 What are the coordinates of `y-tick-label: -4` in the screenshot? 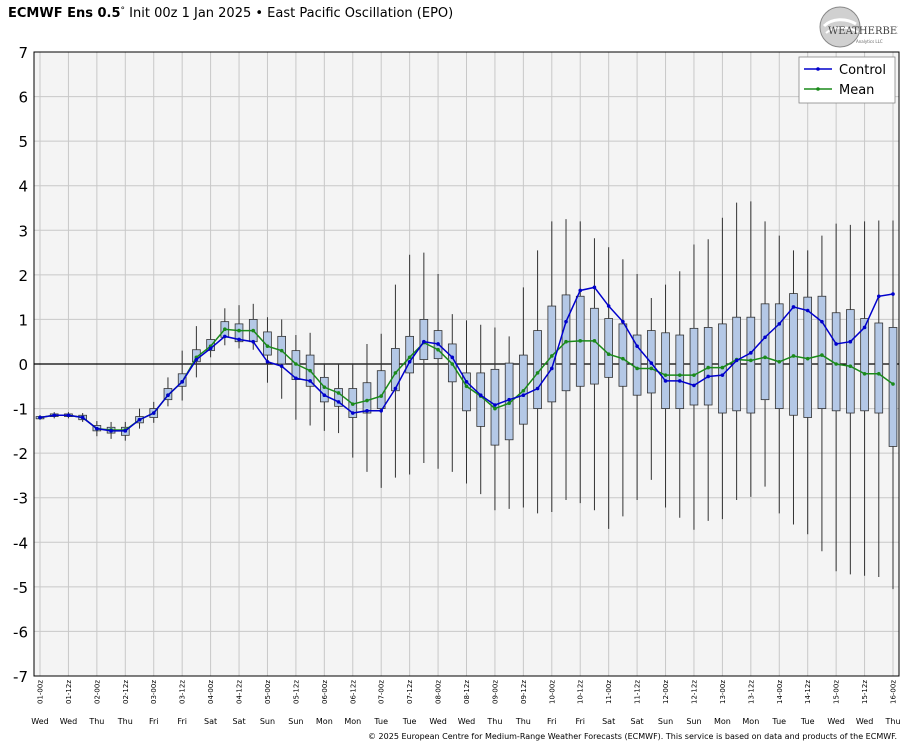 It's located at (20, 543).